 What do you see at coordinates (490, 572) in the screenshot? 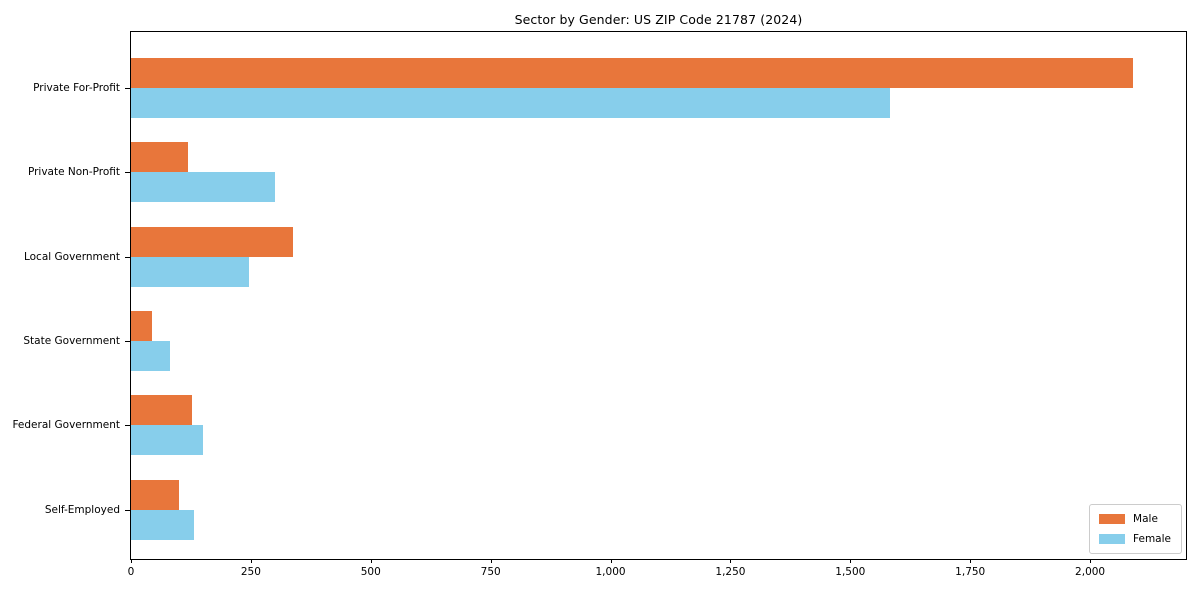
I see `x-tick-label: 750` at bounding box center [490, 572].